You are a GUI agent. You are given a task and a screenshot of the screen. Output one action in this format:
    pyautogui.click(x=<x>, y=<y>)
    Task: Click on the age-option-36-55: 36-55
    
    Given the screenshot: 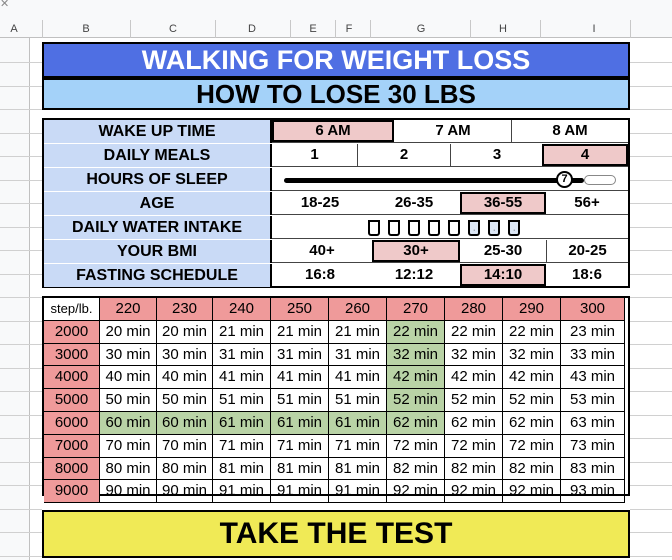 What is the action you would take?
    pyautogui.click(x=503, y=203)
    